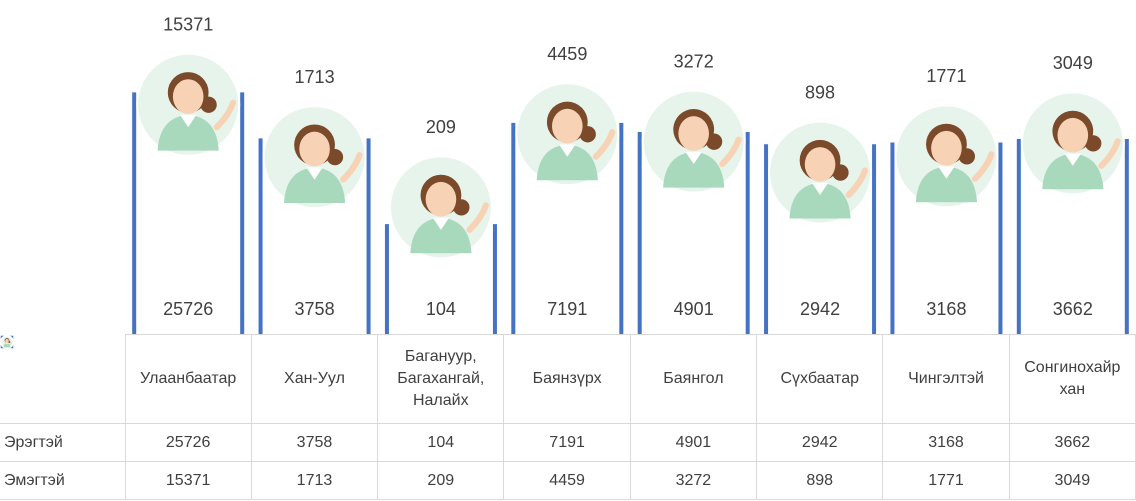 This screenshot has width=1136, height=501. I want to click on data-label: 898, so click(820, 92).